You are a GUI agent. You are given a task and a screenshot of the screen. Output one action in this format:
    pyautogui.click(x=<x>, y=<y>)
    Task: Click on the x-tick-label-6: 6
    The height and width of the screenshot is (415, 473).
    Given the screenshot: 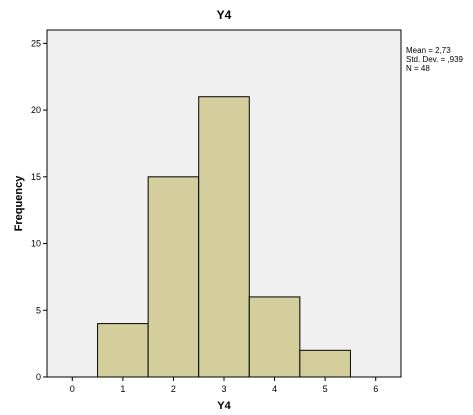 What is the action you would take?
    pyautogui.click(x=375, y=389)
    